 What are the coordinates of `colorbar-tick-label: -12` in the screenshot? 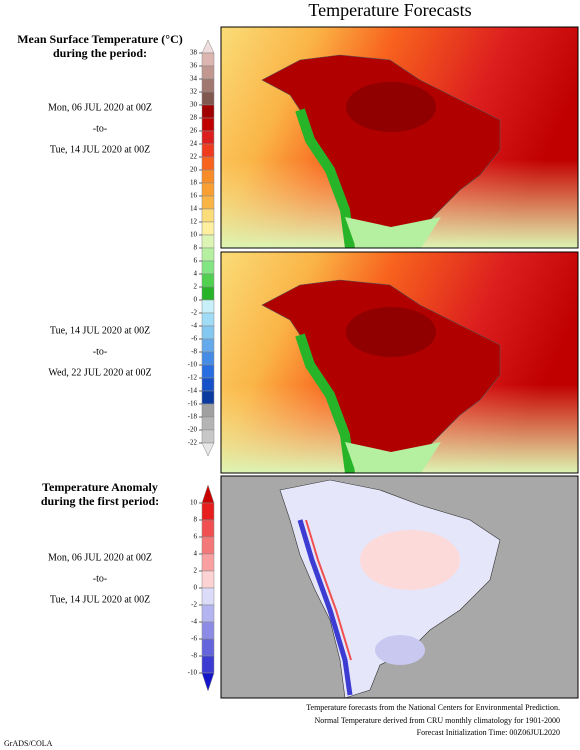 It's located at (193, 378).